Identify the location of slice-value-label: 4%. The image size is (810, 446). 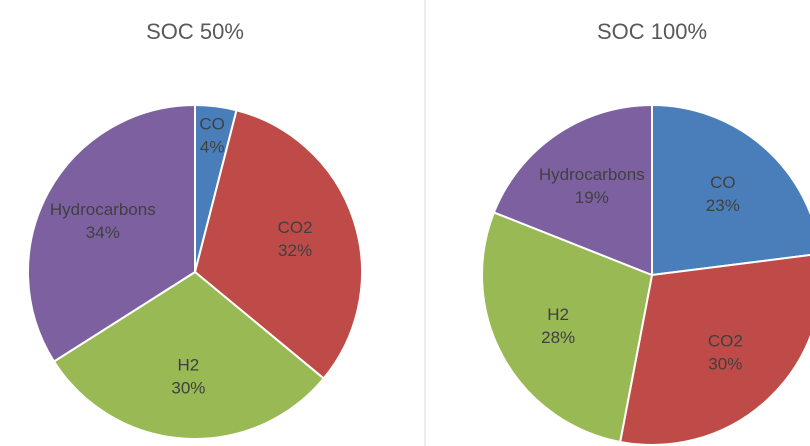
(212, 147).